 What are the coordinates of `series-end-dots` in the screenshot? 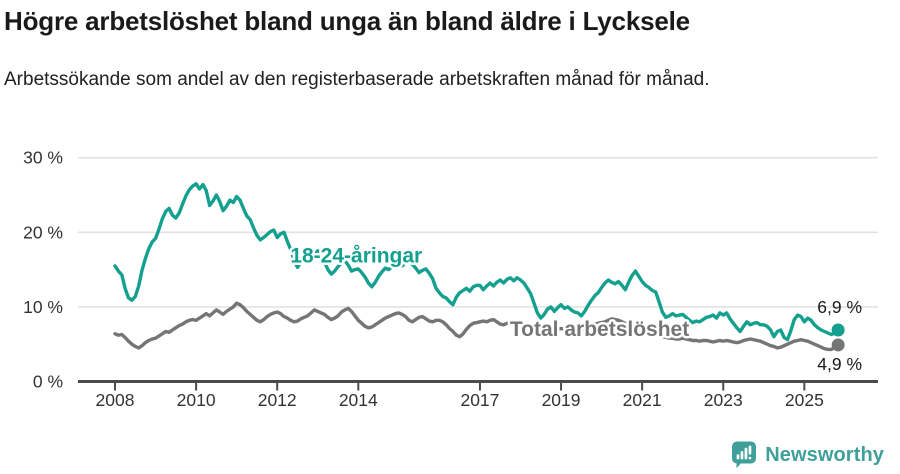 It's located at (838, 337).